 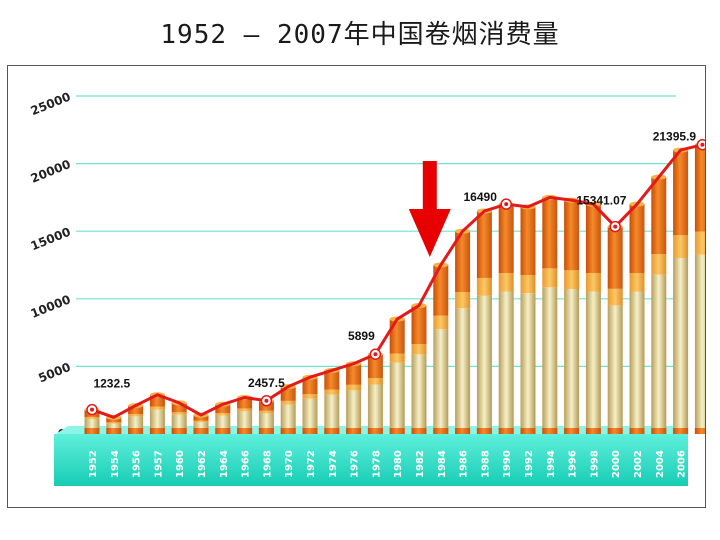 What do you see at coordinates (51, 265) in the screenshot?
I see `y-axis: 0500010000150002000025000` at bounding box center [51, 265].